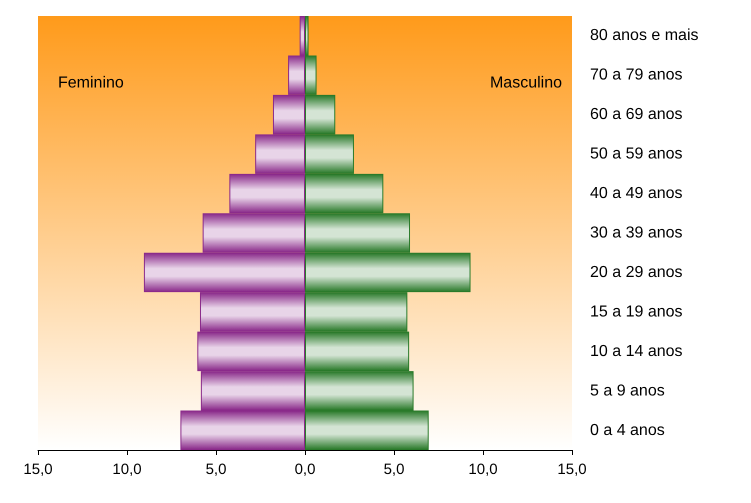 Image resolution: width=751 pixels, height=503 pixels. I want to click on annotation: Masculino, so click(526, 83).